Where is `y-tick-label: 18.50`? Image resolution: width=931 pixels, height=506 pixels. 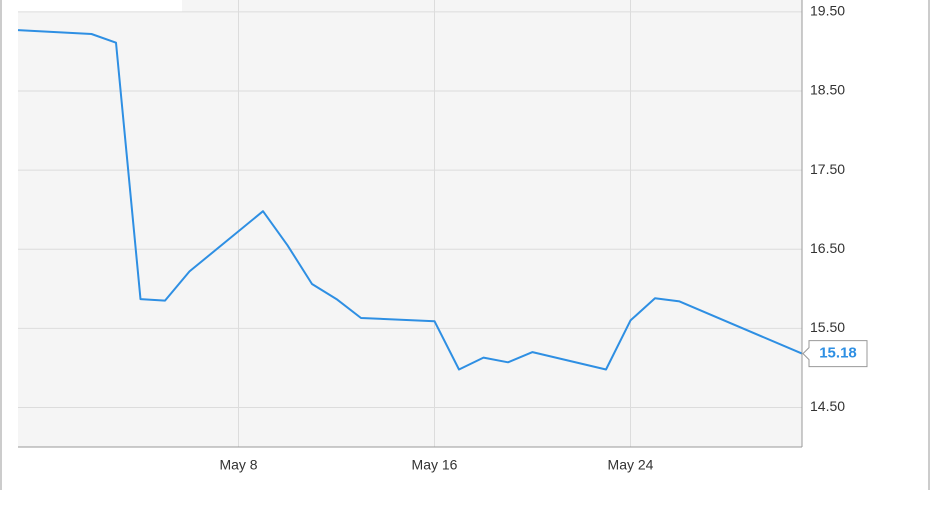 y-tick-label: 18.50 is located at coordinates (827, 90).